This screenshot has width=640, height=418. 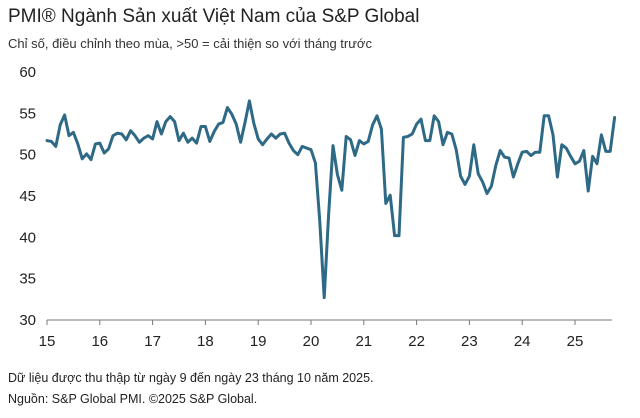 I want to click on x-tick-label: 23, so click(x=469, y=341).